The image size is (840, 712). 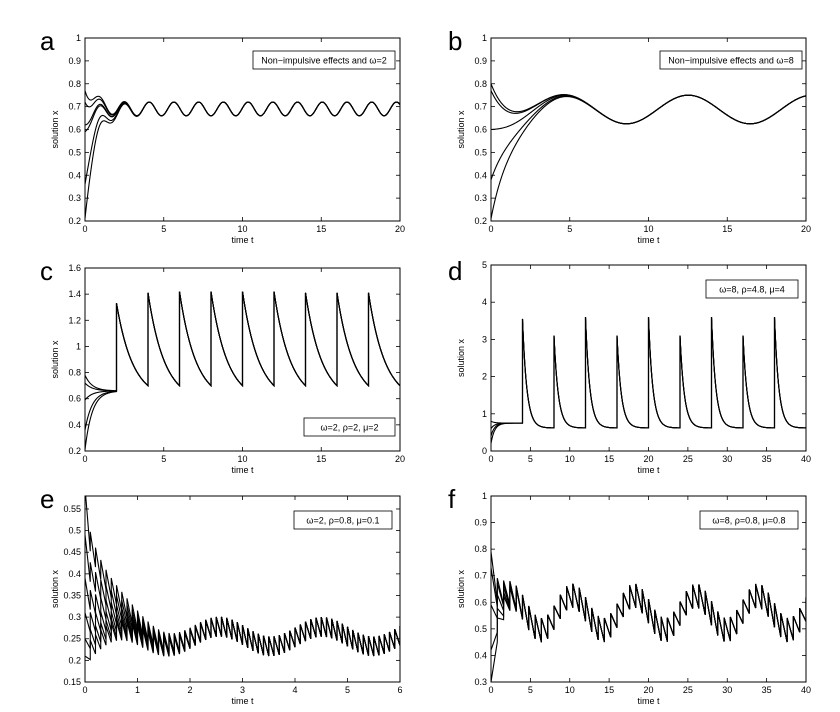 I want to click on x-tick-label-d-1: 5, so click(x=530, y=459).